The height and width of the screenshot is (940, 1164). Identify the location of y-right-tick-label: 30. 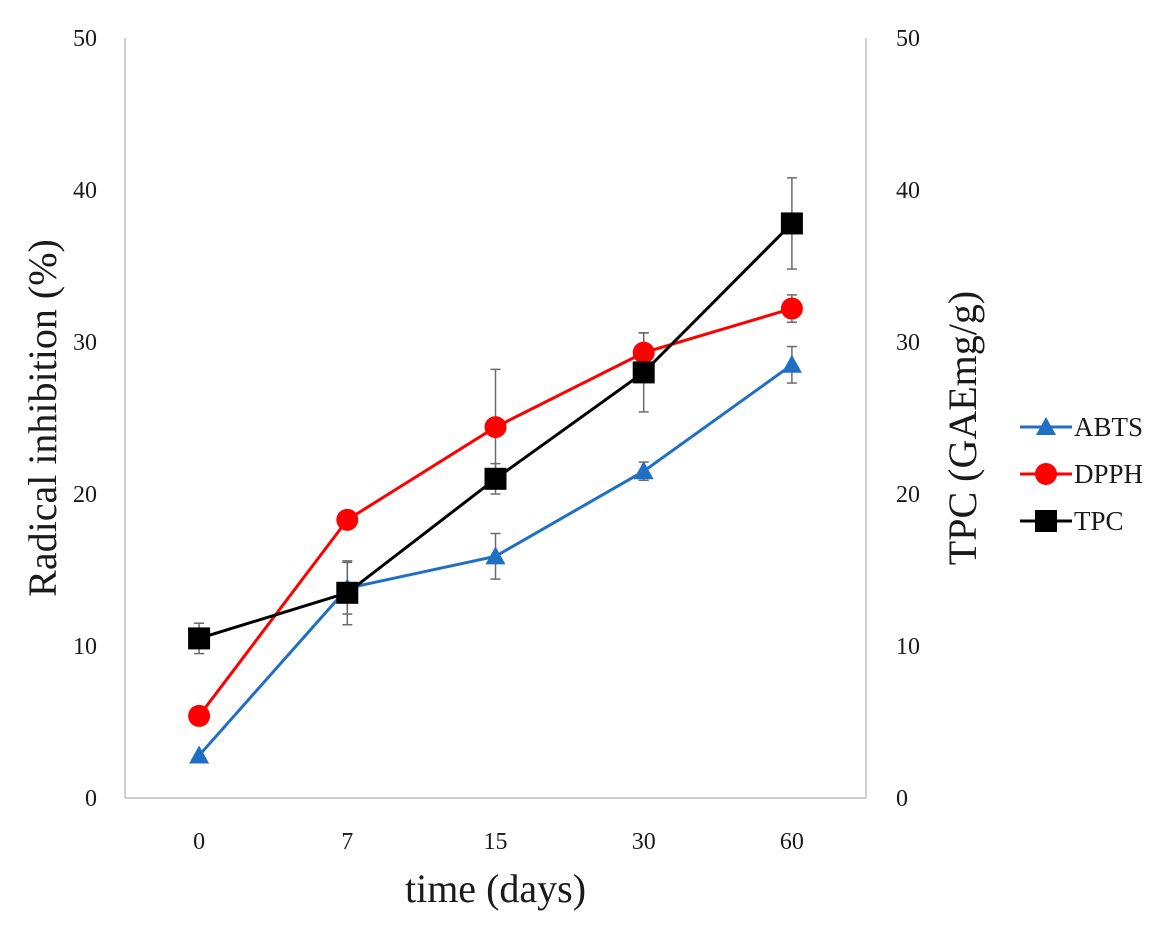
(908, 343).